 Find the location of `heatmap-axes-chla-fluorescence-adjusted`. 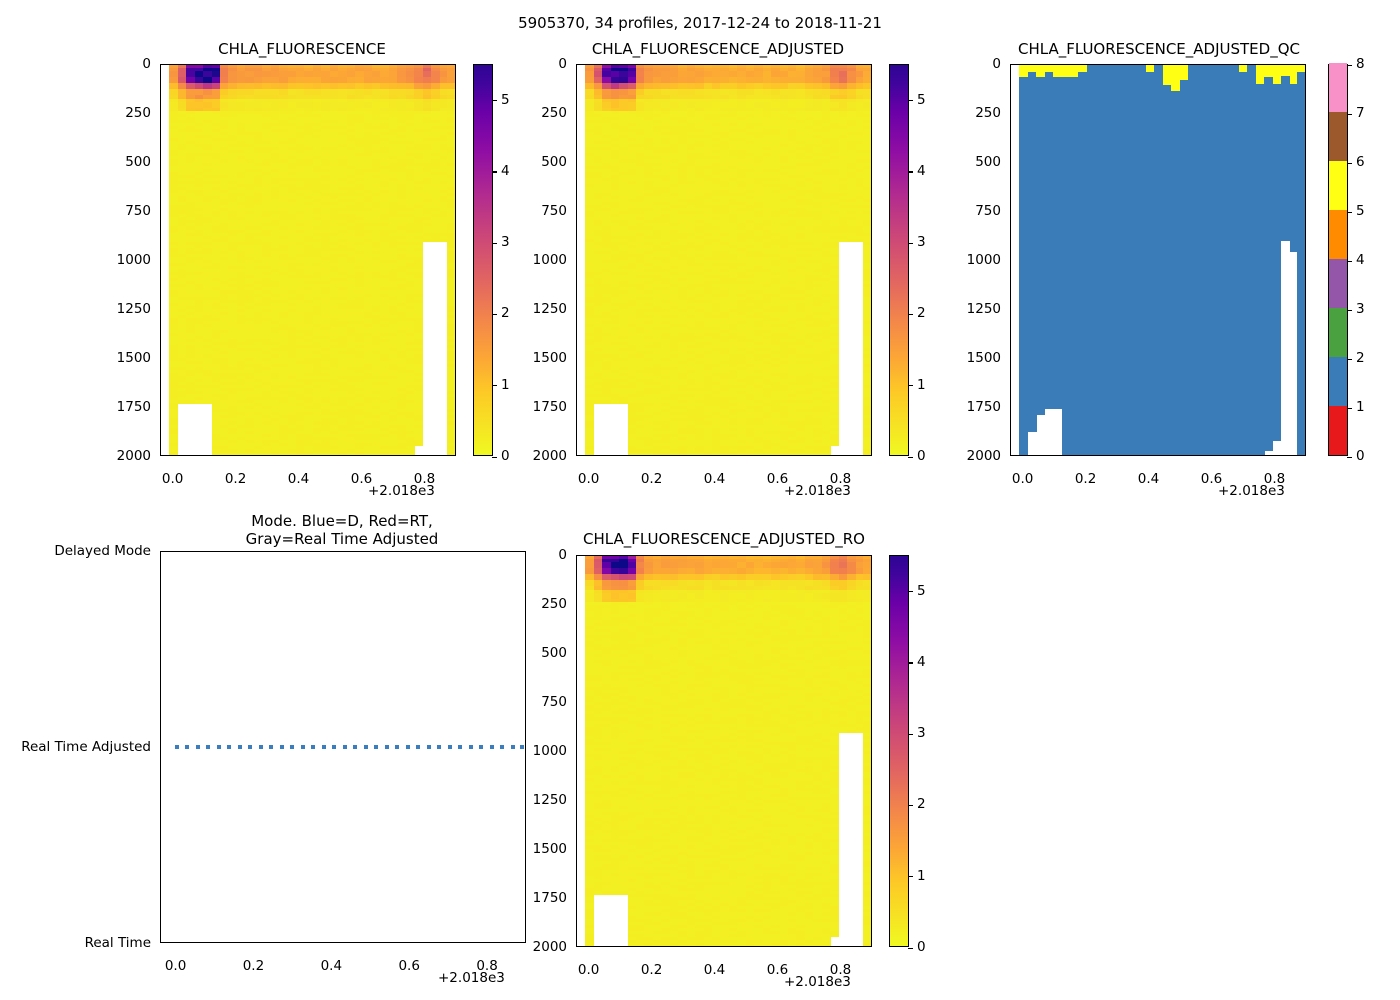

heatmap-axes-chla-fluorescence-adjusted is located at coordinates (724, 260).